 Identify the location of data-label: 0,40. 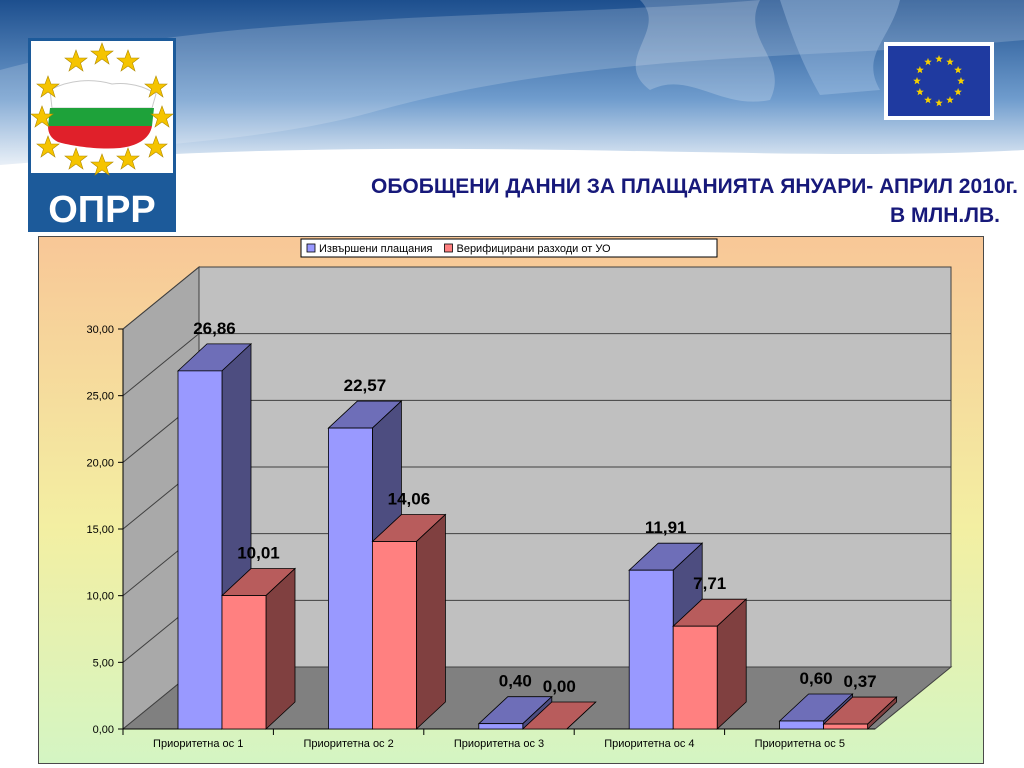
(515, 681).